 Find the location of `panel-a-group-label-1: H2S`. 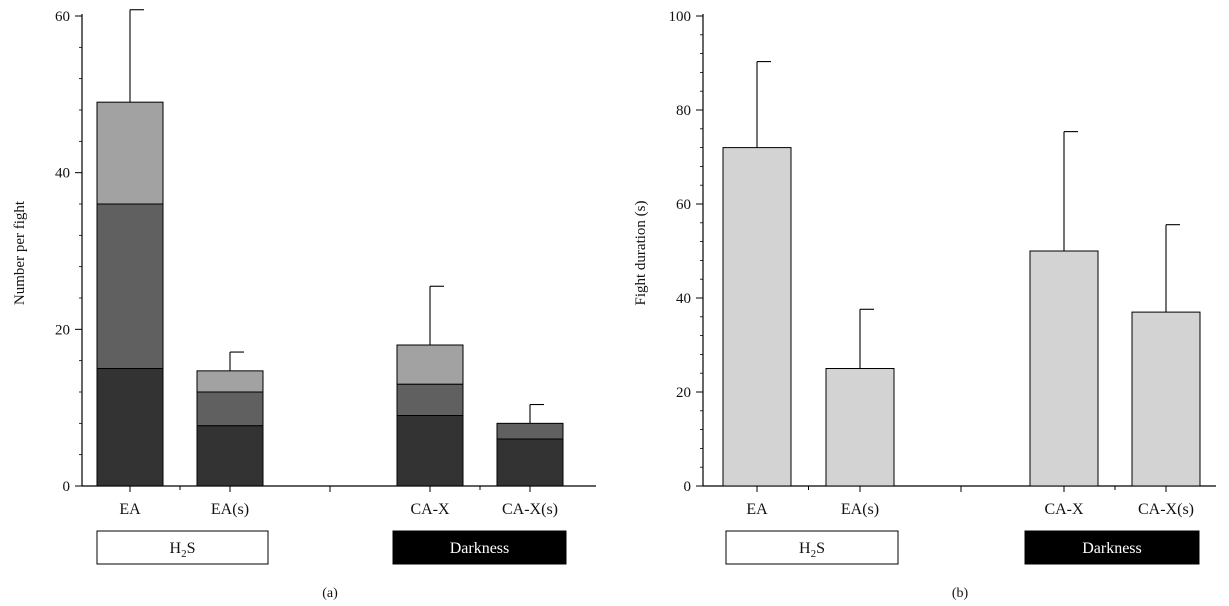

panel-a-group-label-1: H2S is located at coordinates (183, 550).